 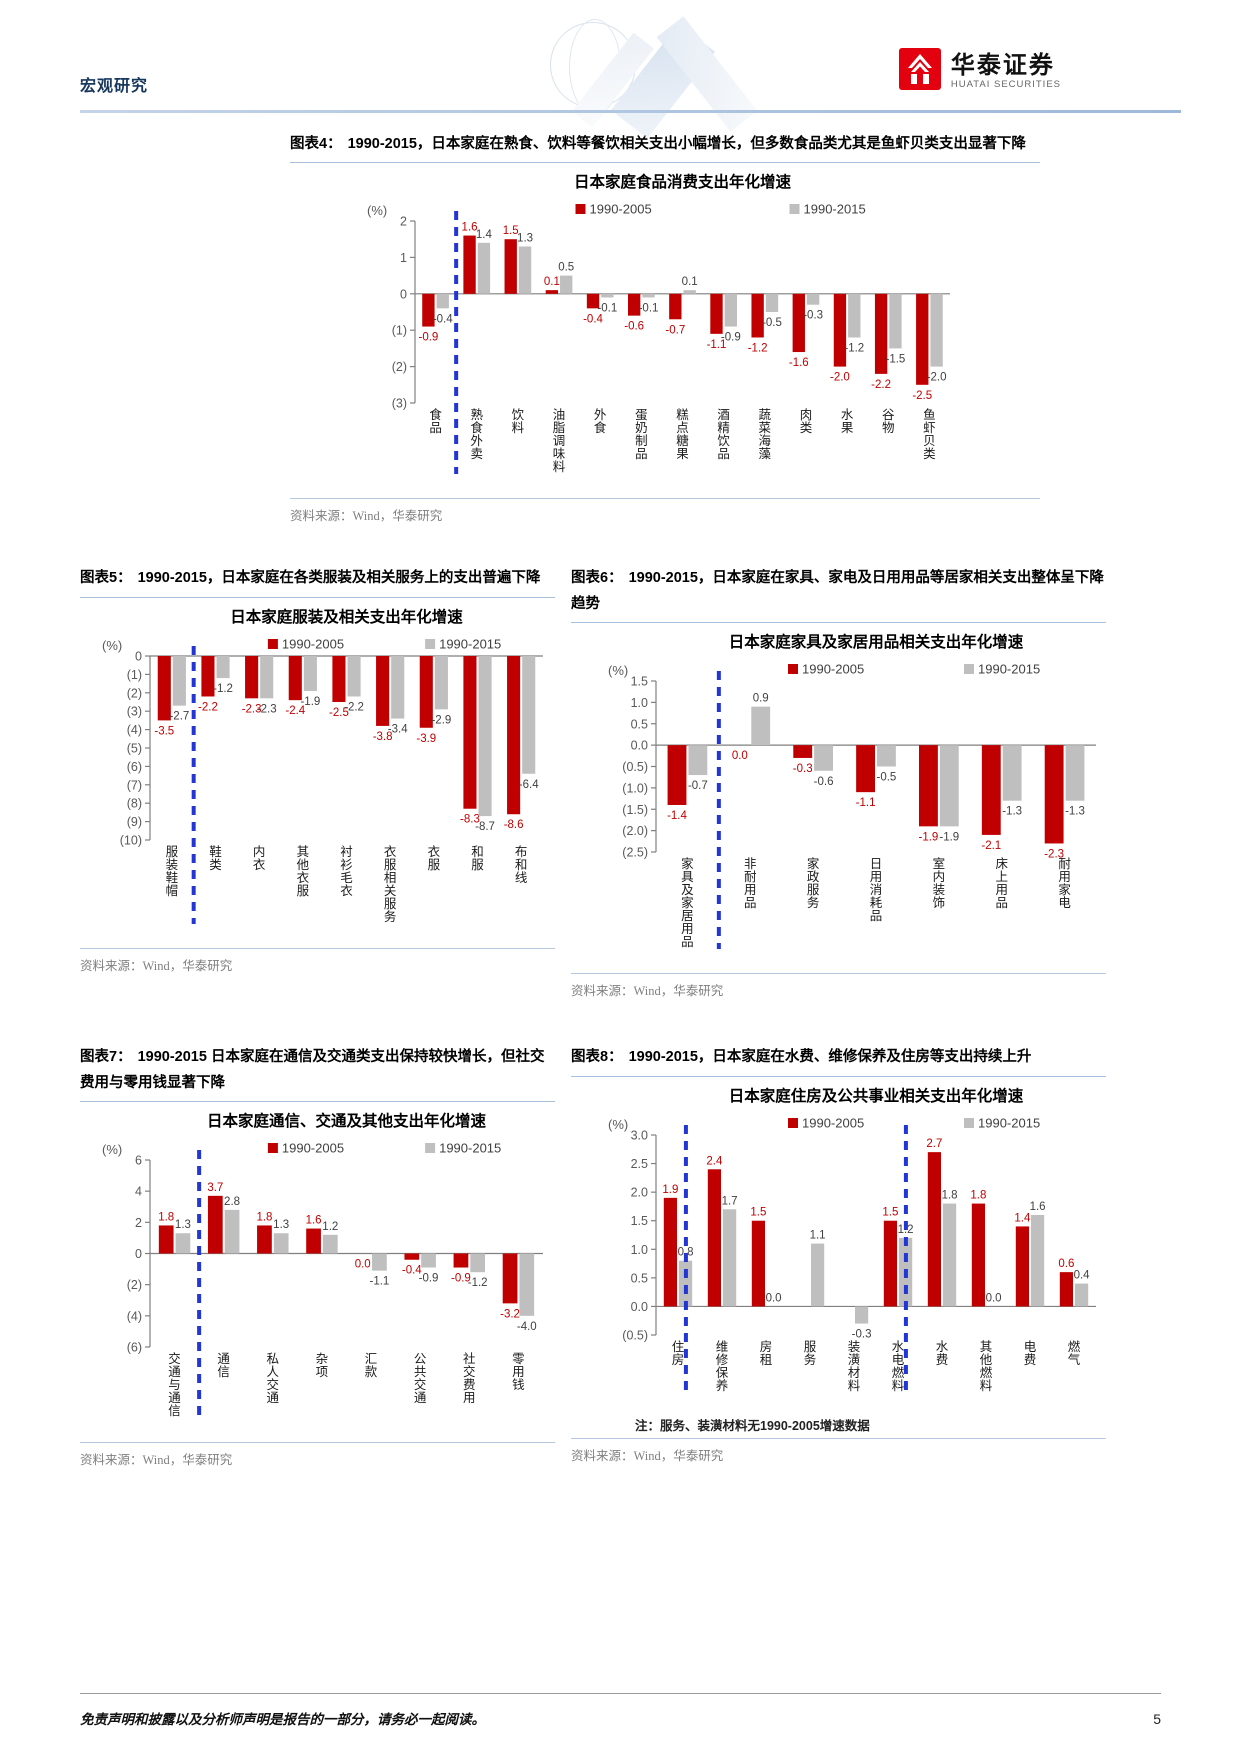 What do you see at coordinates (215, 858) in the screenshot?
I see `svg-text: 鞋类` at bounding box center [215, 858].